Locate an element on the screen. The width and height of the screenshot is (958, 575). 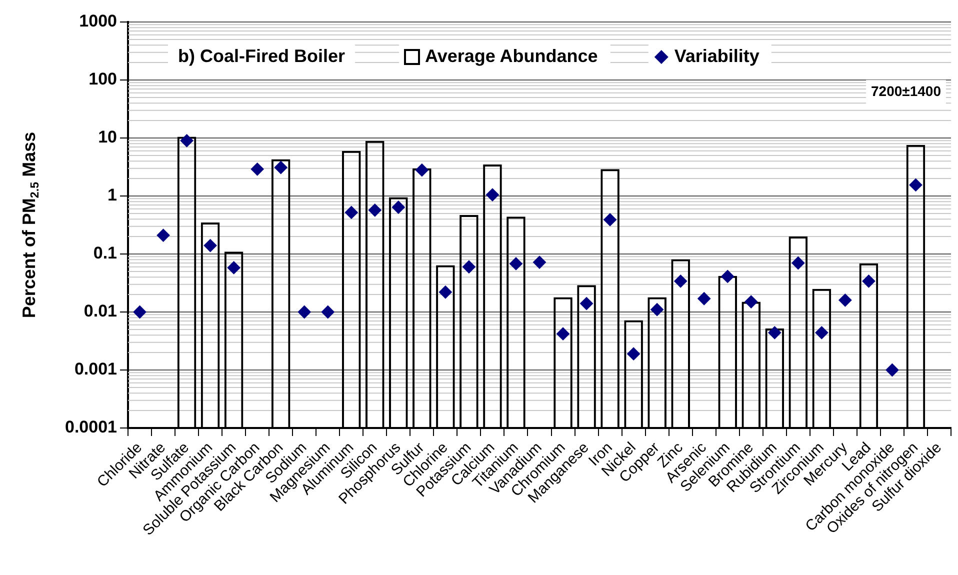
annotation: 7200±1400 is located at coordinates (906, 90).